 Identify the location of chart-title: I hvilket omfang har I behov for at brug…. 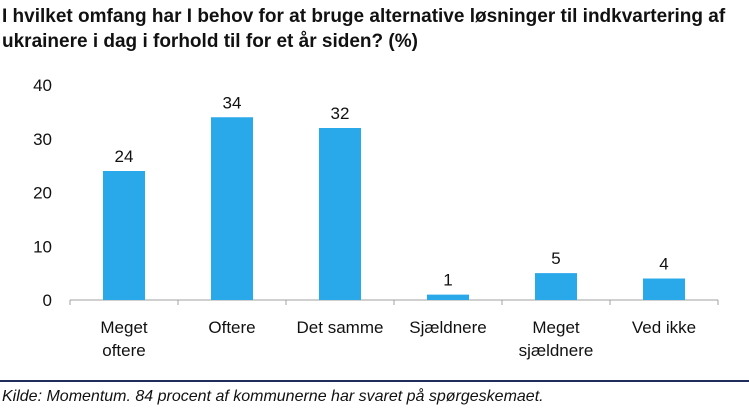
(364, 29).